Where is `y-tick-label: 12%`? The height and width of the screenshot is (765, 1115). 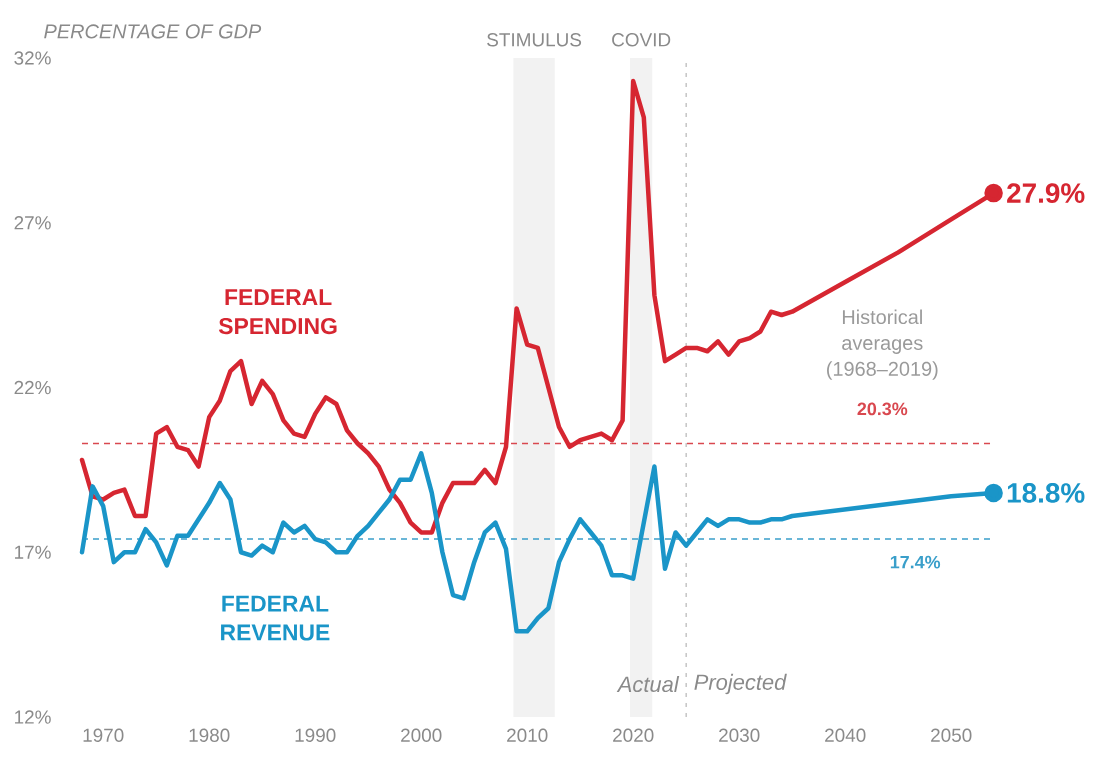
y-tick-label: 12% is located at coordinates (33, 717).